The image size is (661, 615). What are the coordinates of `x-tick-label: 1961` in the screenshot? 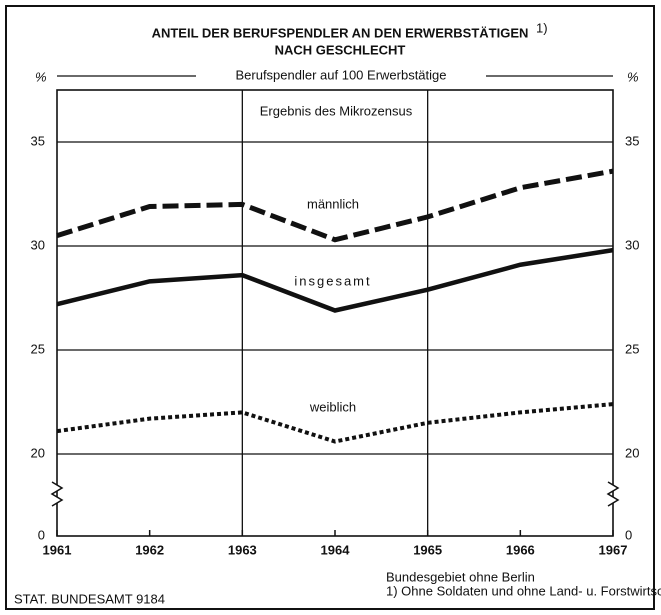 It's located at (57, 549).